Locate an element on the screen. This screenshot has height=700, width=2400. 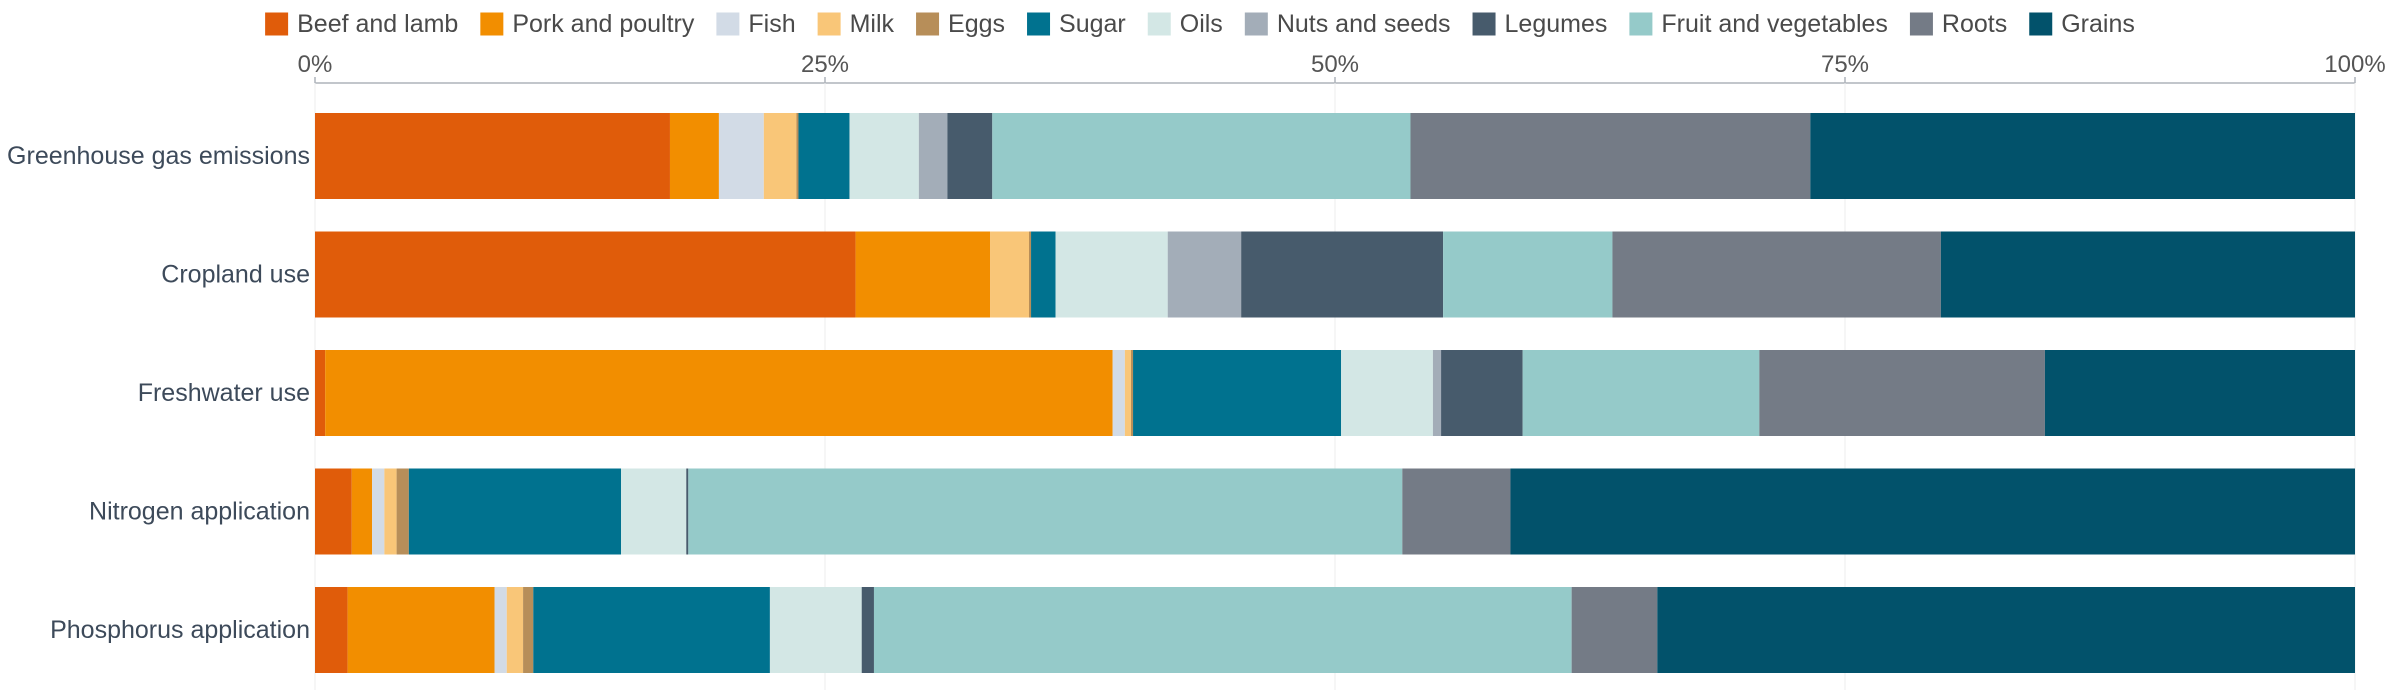
legend-item: Fish is located at coordinates (756, 24).